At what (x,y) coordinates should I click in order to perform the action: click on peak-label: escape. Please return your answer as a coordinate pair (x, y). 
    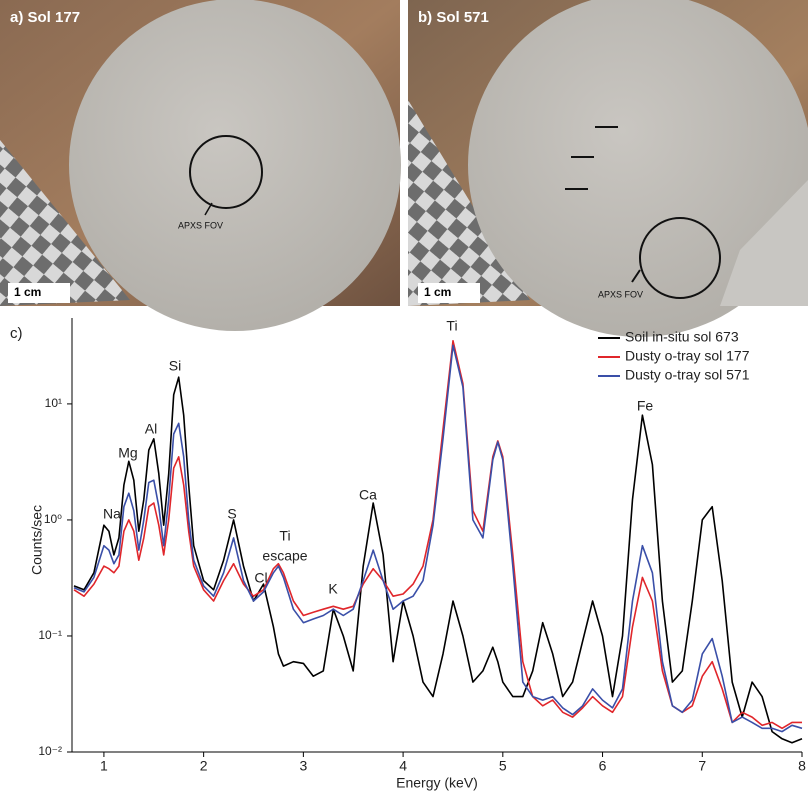
    Looking at the image, I should click on (284, 556).